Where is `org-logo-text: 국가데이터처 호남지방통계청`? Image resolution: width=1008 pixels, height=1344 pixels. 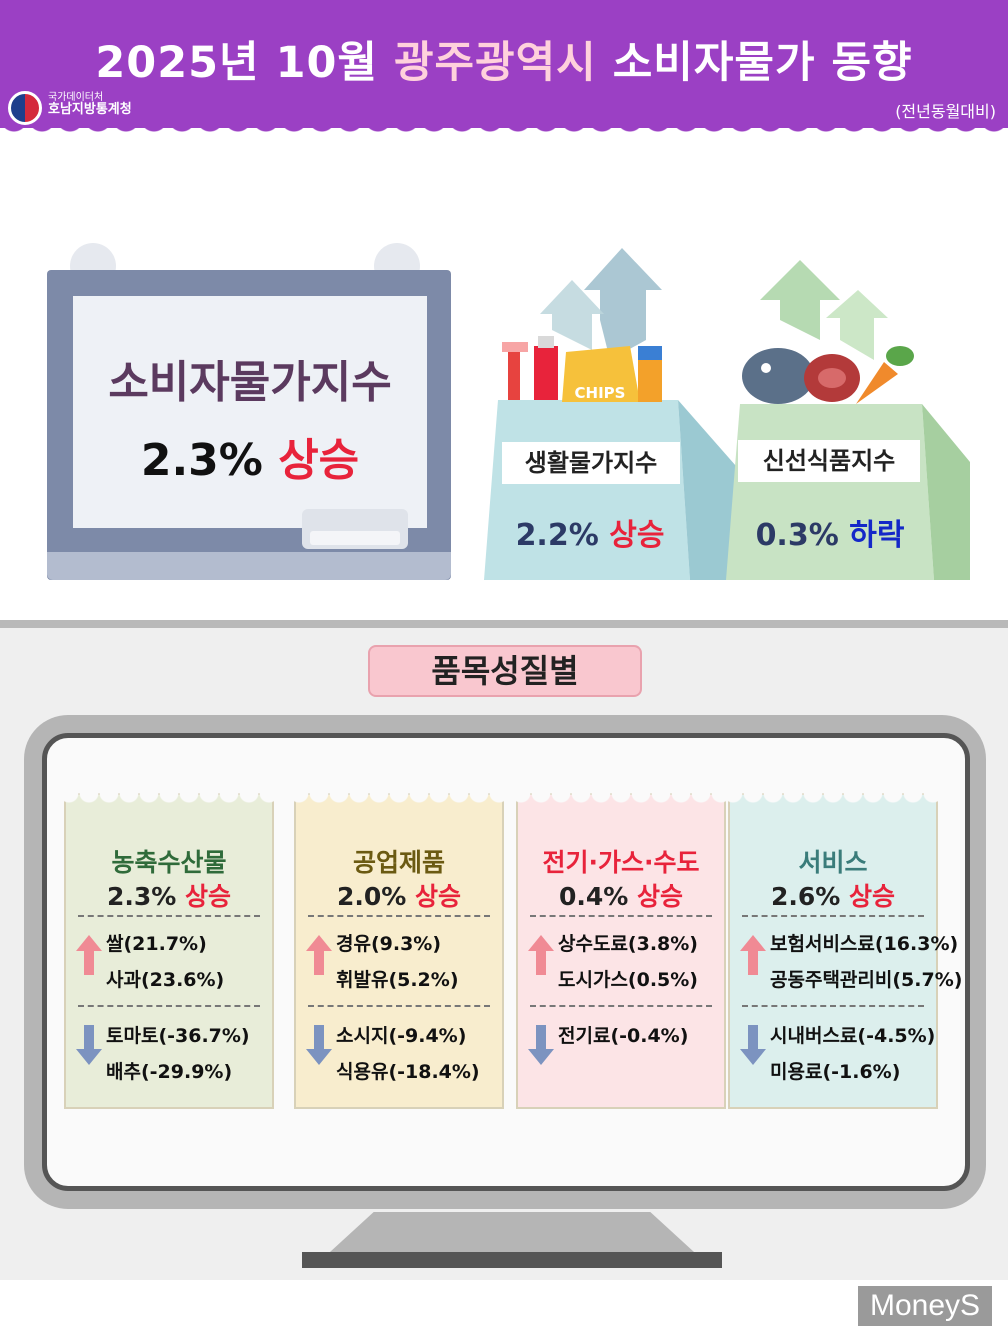
org-logo-text: 국가데이터처 호남지방통계청 is located at coordinates (90, 104).